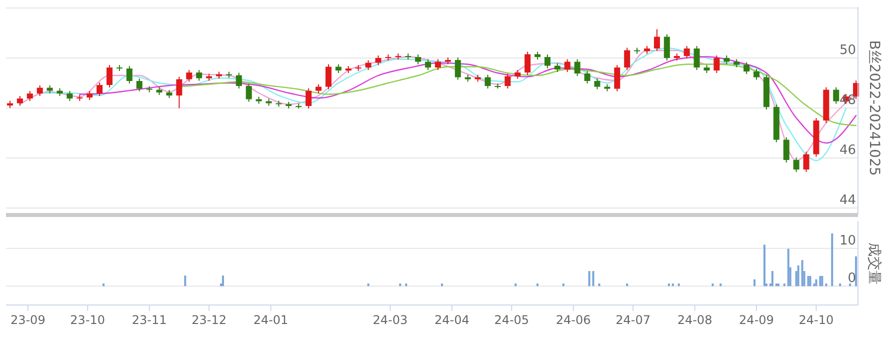  What do you see at coordinates (28, 320) in the screenshot?
I see `x-tick-label: 23-09` at bounding box center [28, 320].